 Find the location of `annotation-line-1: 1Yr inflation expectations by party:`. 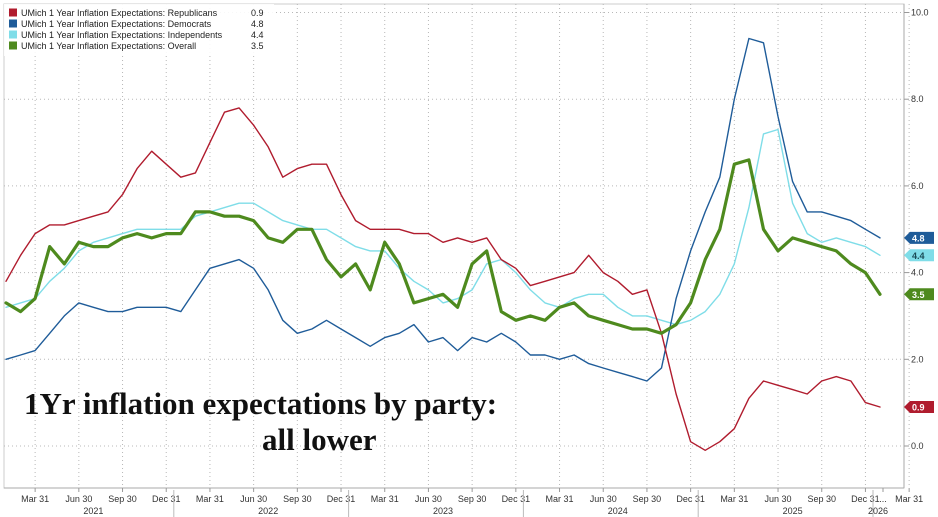

annotation-line-1: 1Yr inflation expectations by party: is located at coordinates (260, 403).